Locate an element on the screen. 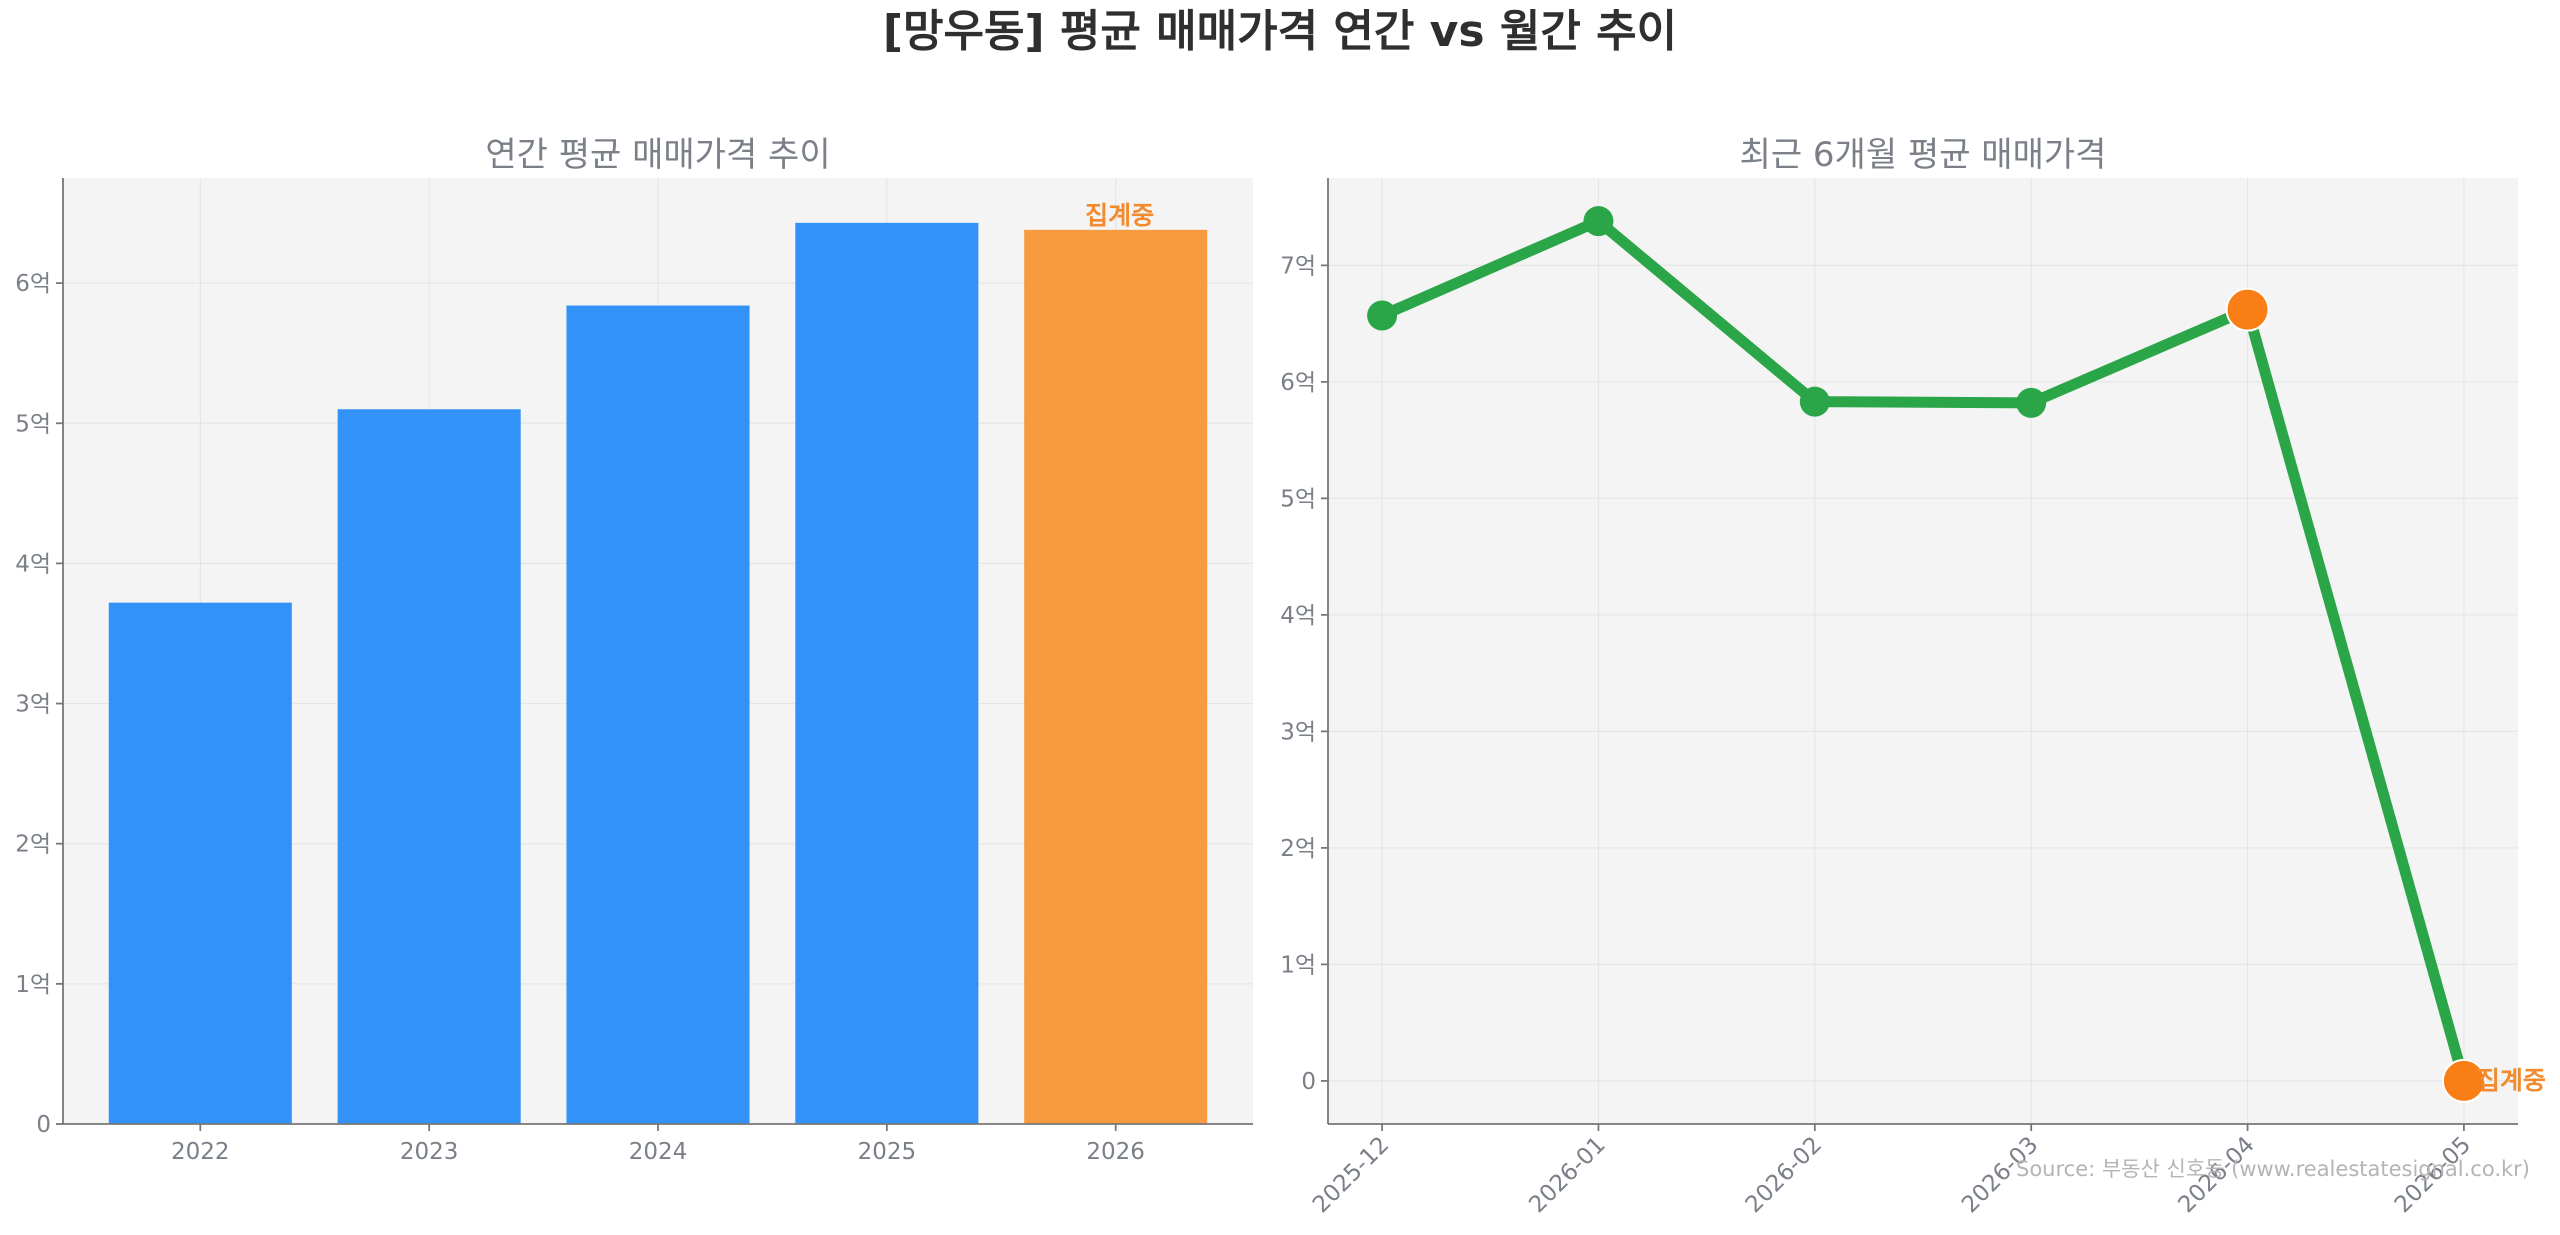 The width and height of the screenshot is (2560, 1235). bar-2022 is located at coordinates (200, 863).